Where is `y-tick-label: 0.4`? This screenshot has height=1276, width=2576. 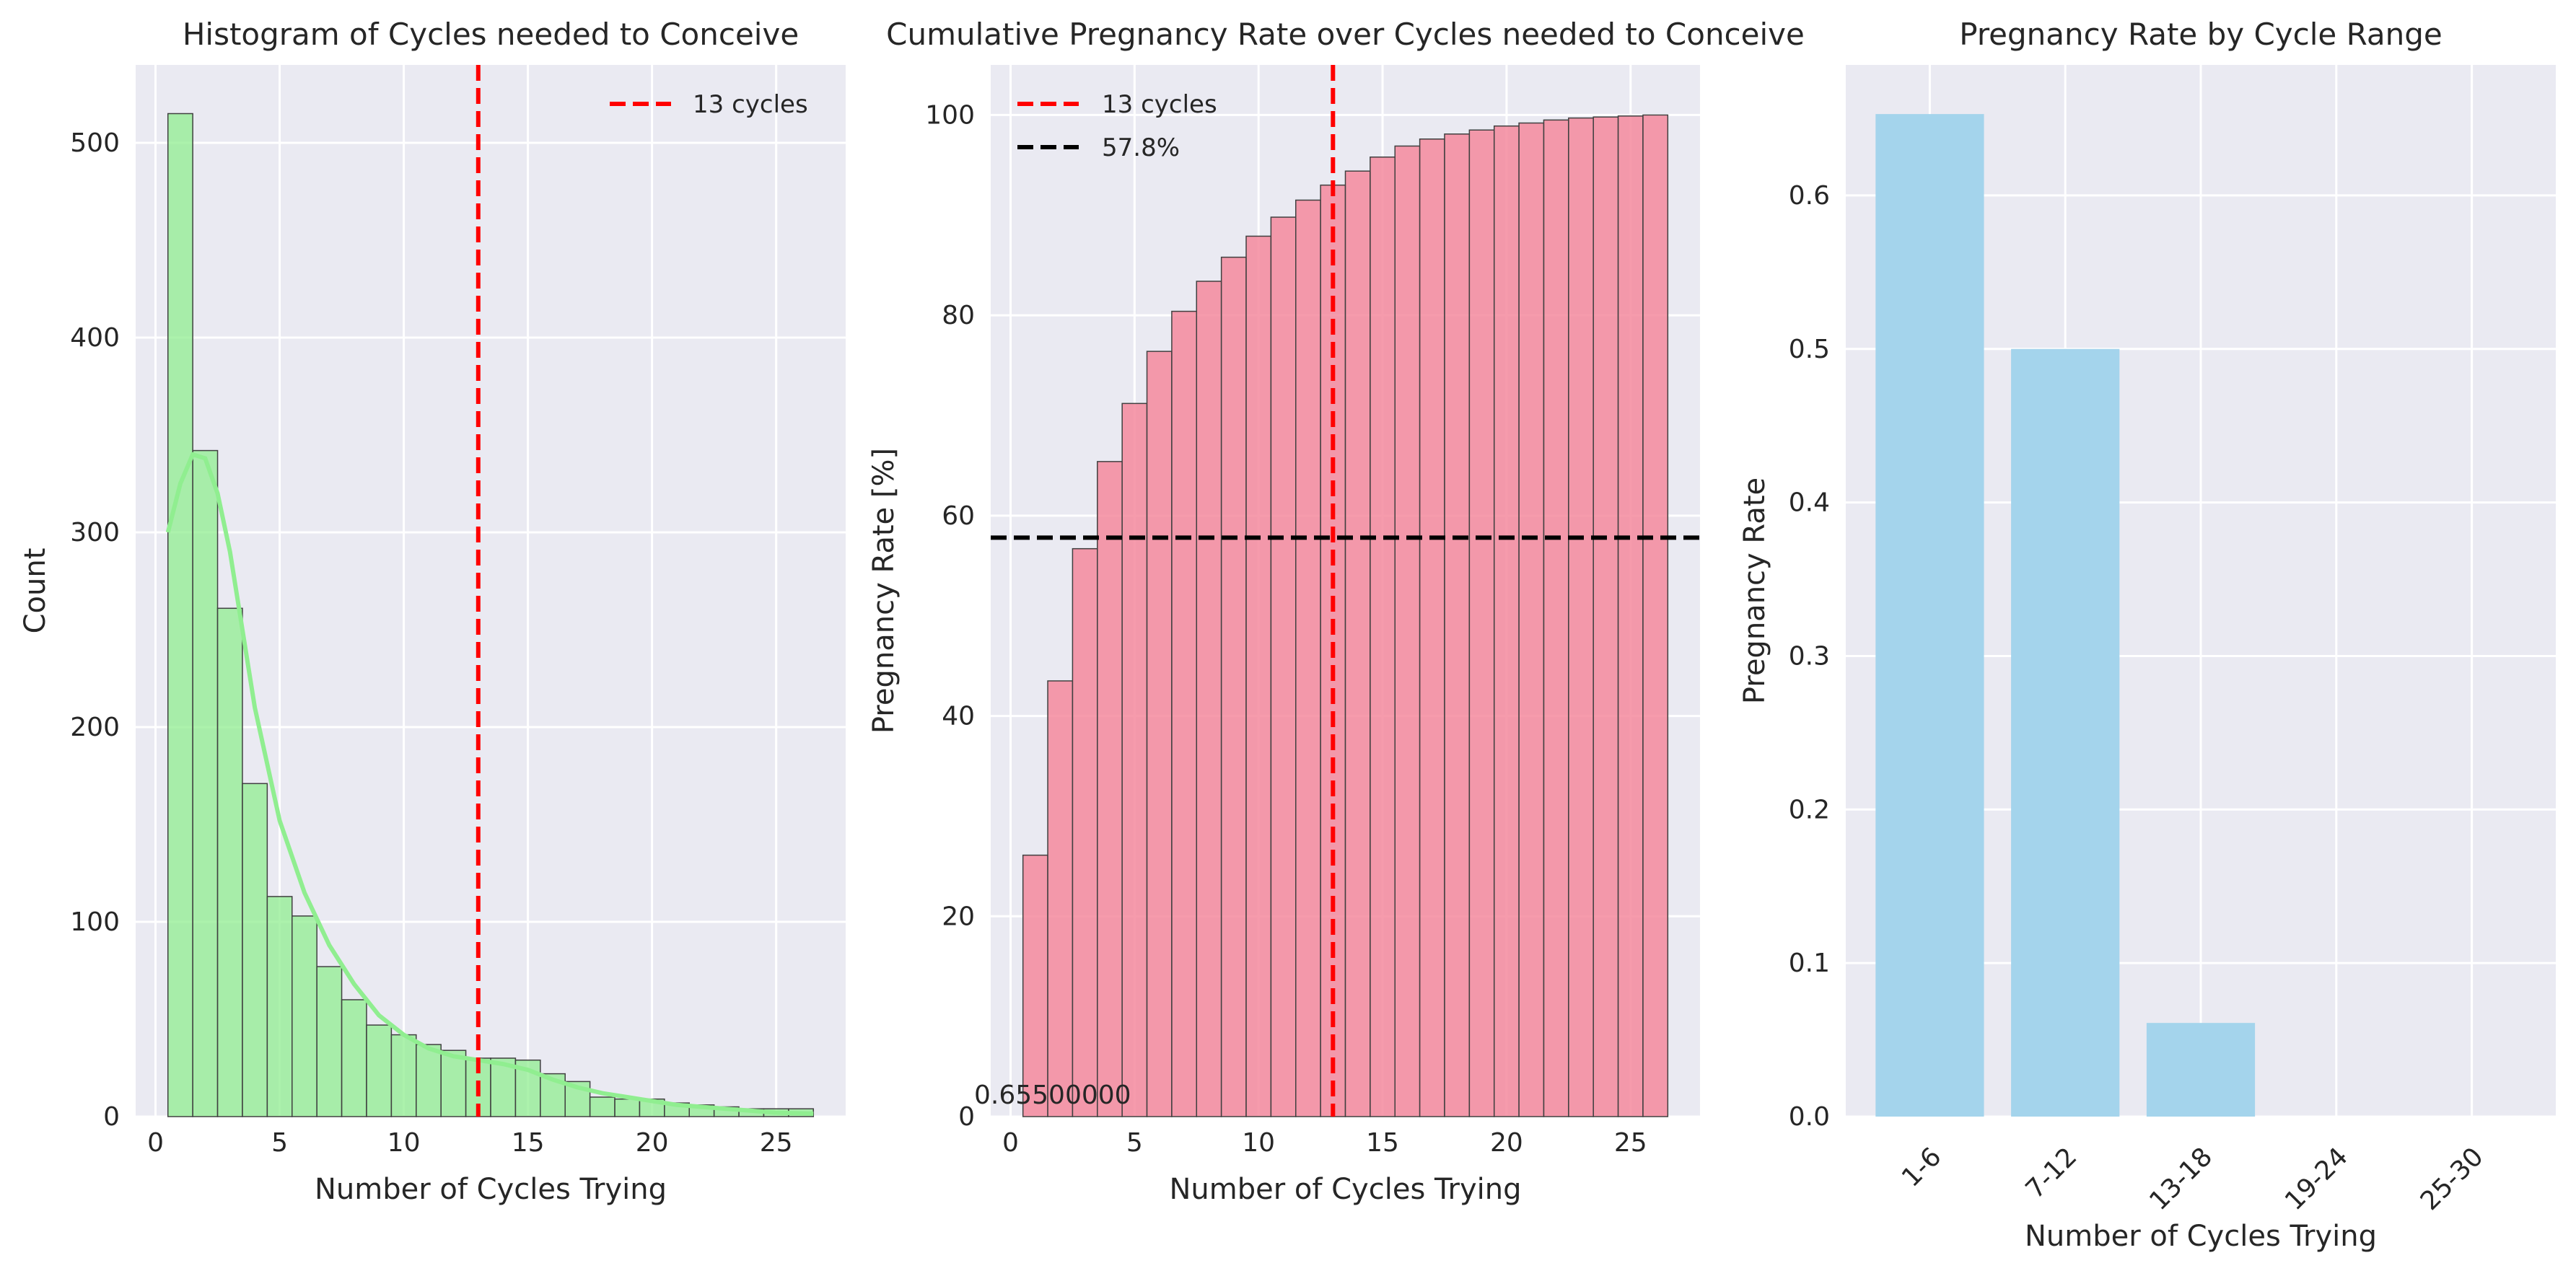
y-tick-label: 0.4 is located at coordinates (1809, 503).